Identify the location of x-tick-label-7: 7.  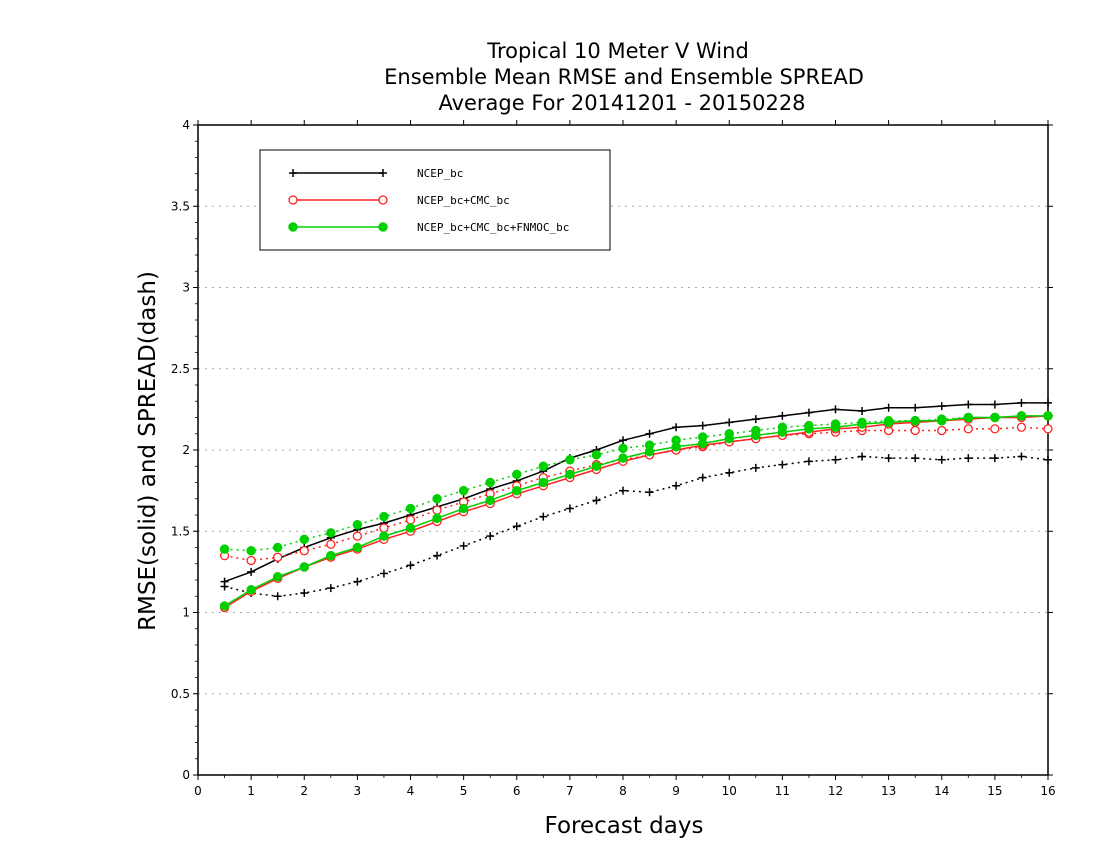
(570, 791).